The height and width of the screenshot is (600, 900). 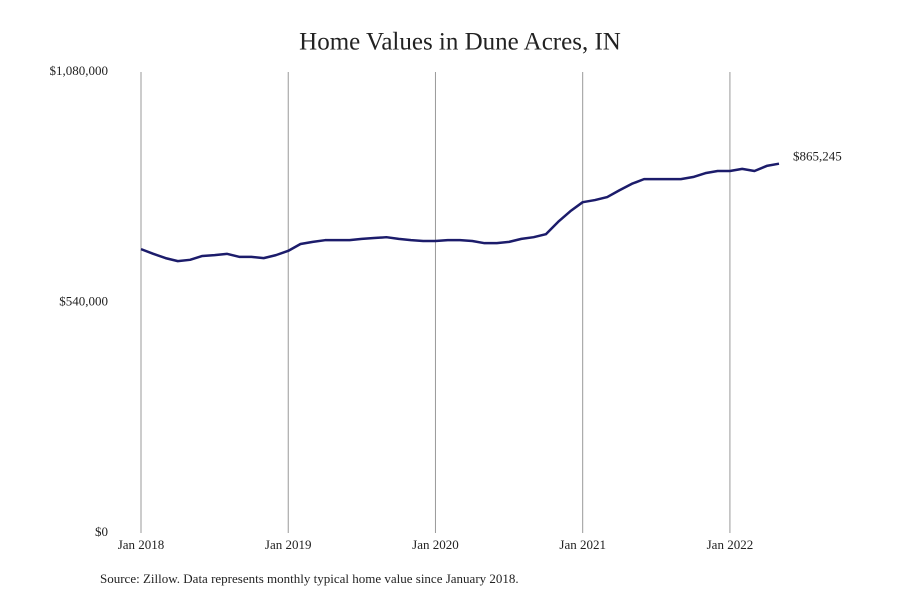 What do you see at coordinates (460, 42) in the screenshot?
I see `chart-title: Home Values in Dune Acres, IN` at bounding box center [460, 42].